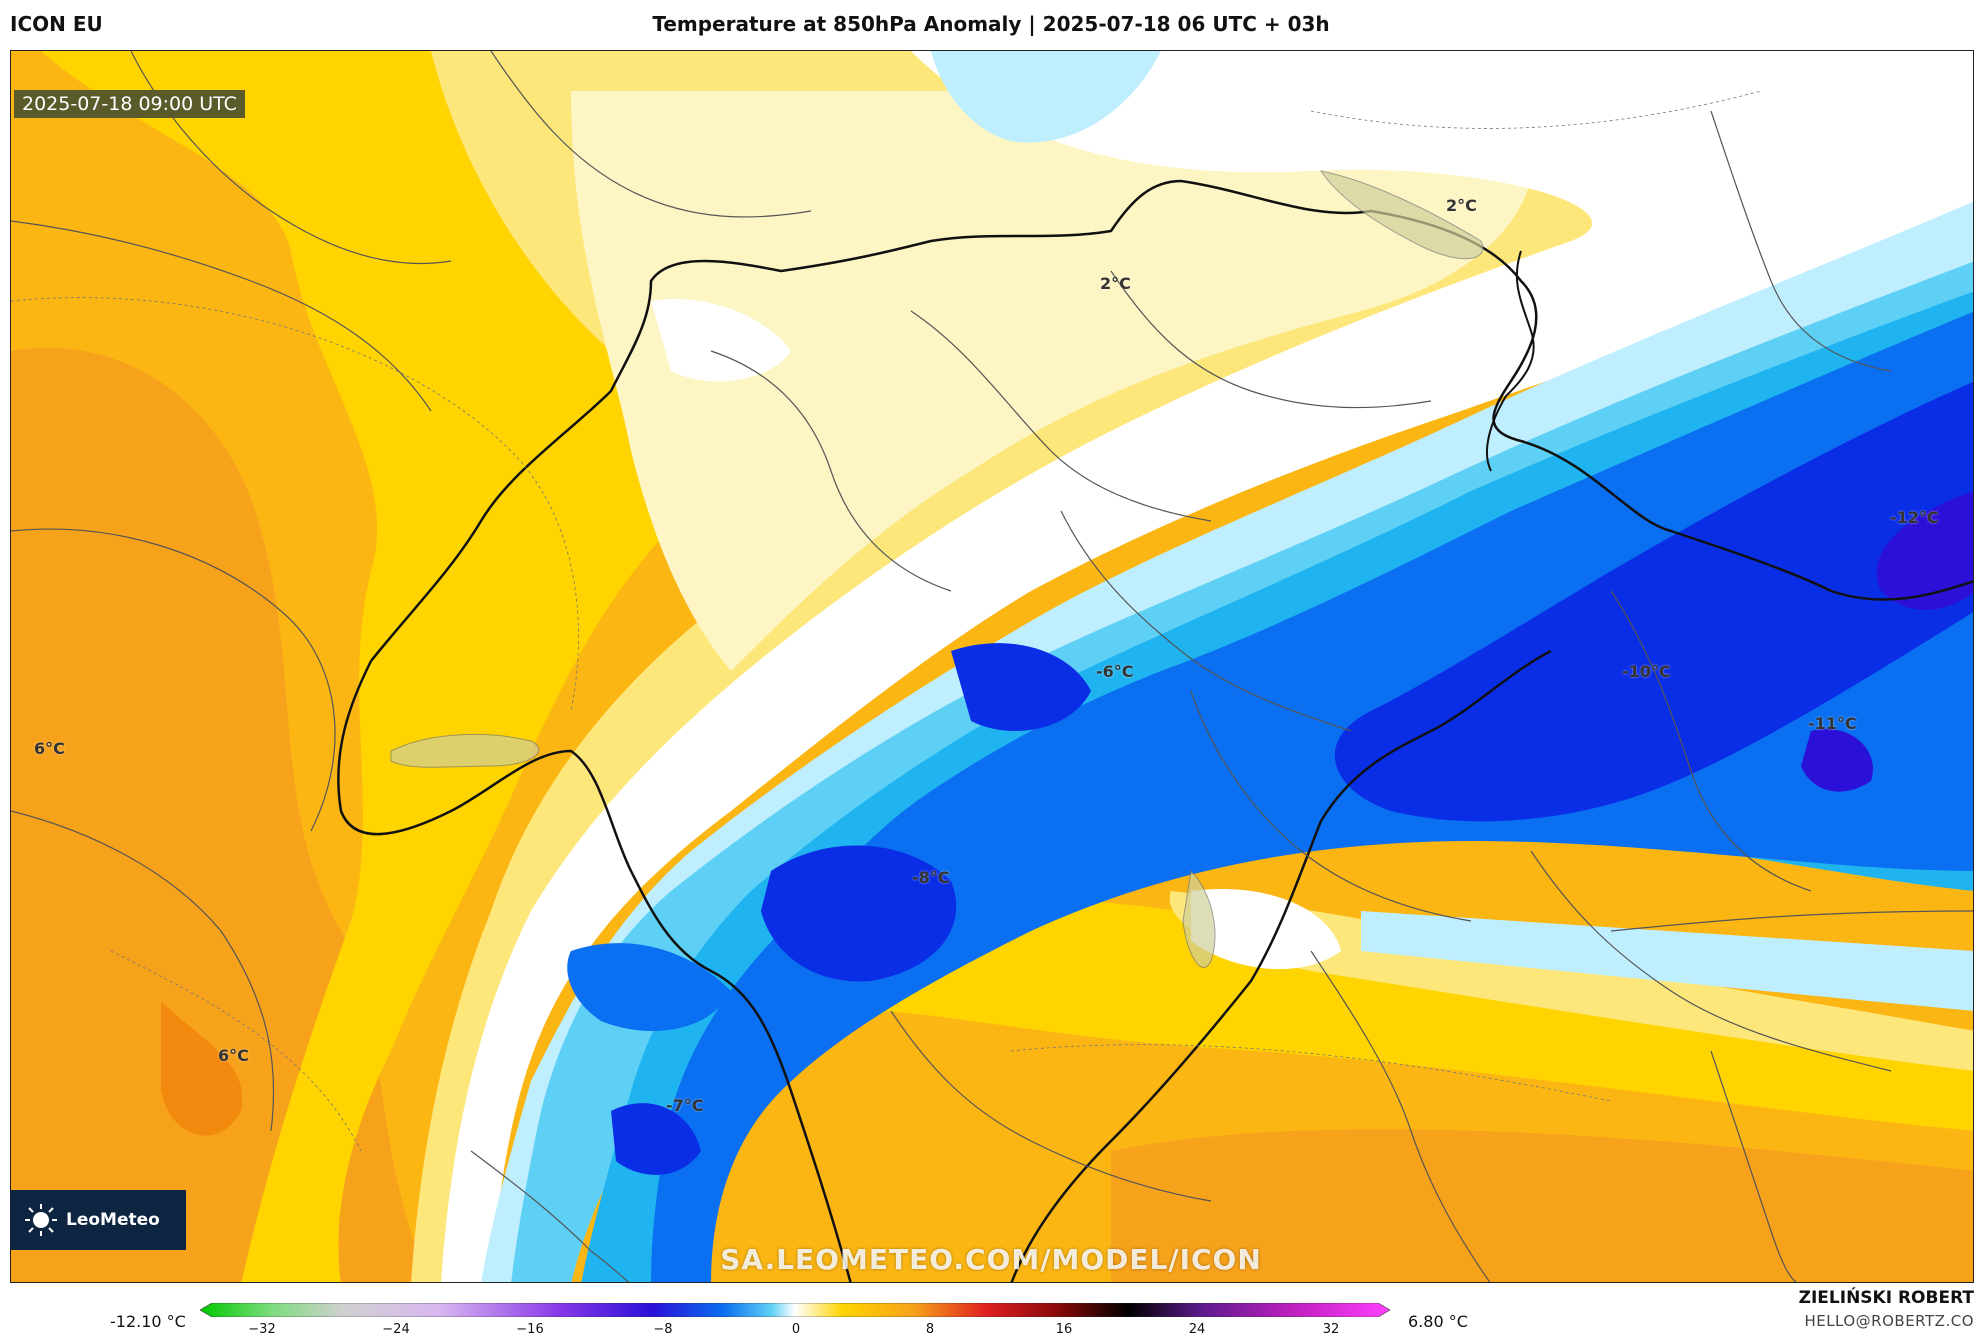 The height and width of the screenshot is (1339, 1982). What do you see at coordinates (262, 1329) in the screenshot?
I see `colorbar-tick: −32` at bounding box center [262, 1329].